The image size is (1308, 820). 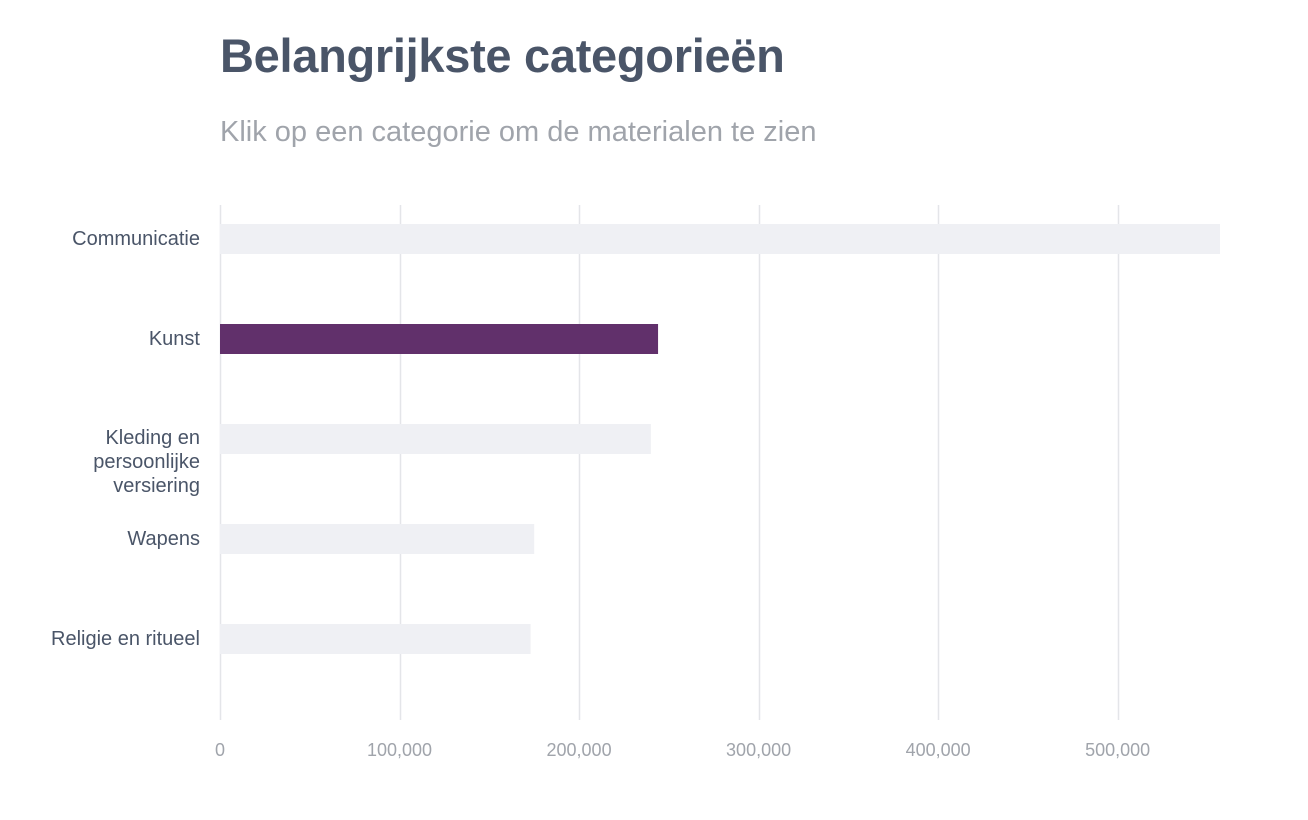 I want to click on x-tick-label: 100,000, so click(x=399, y=750).